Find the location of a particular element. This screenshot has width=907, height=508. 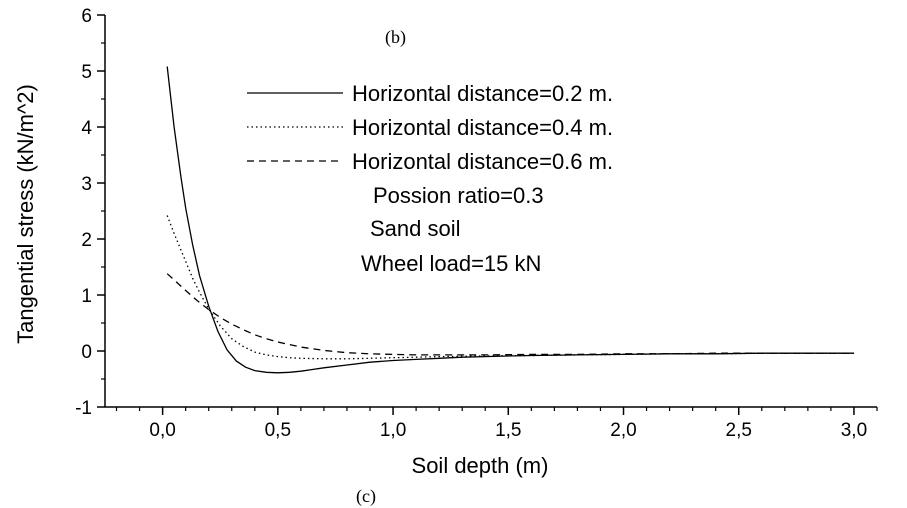

y-tick-label: 1 is located at coordinates (86, 296).